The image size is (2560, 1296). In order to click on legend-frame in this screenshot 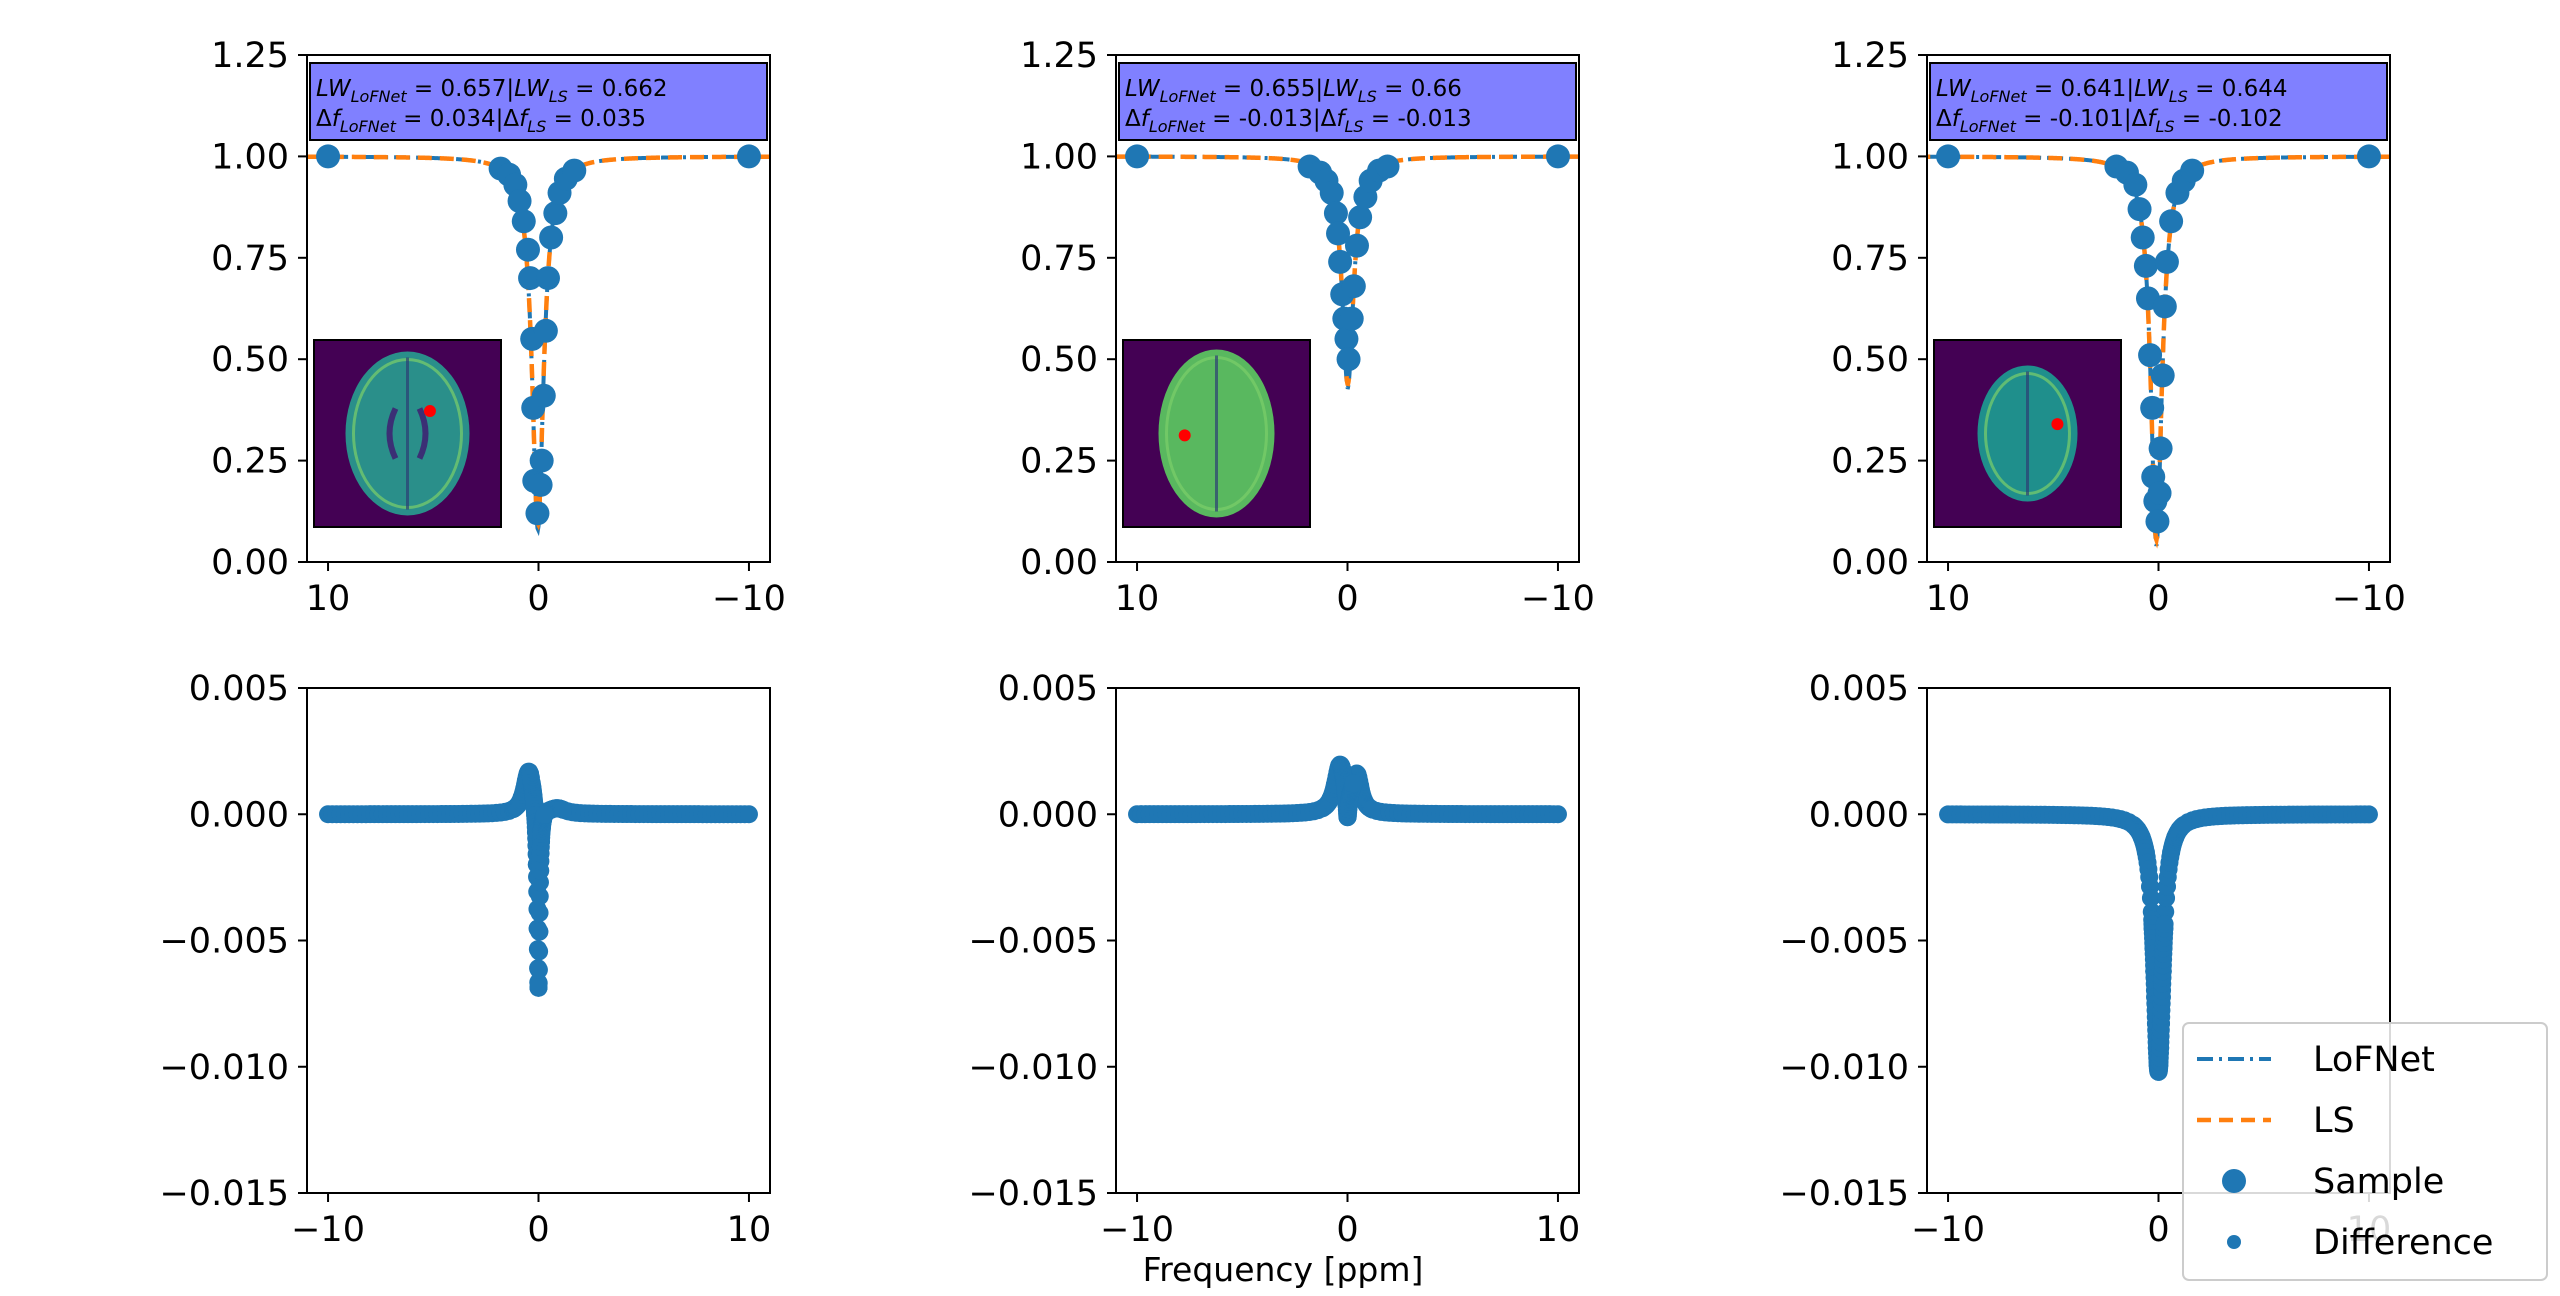, I will do `click(2365, 1151)`.